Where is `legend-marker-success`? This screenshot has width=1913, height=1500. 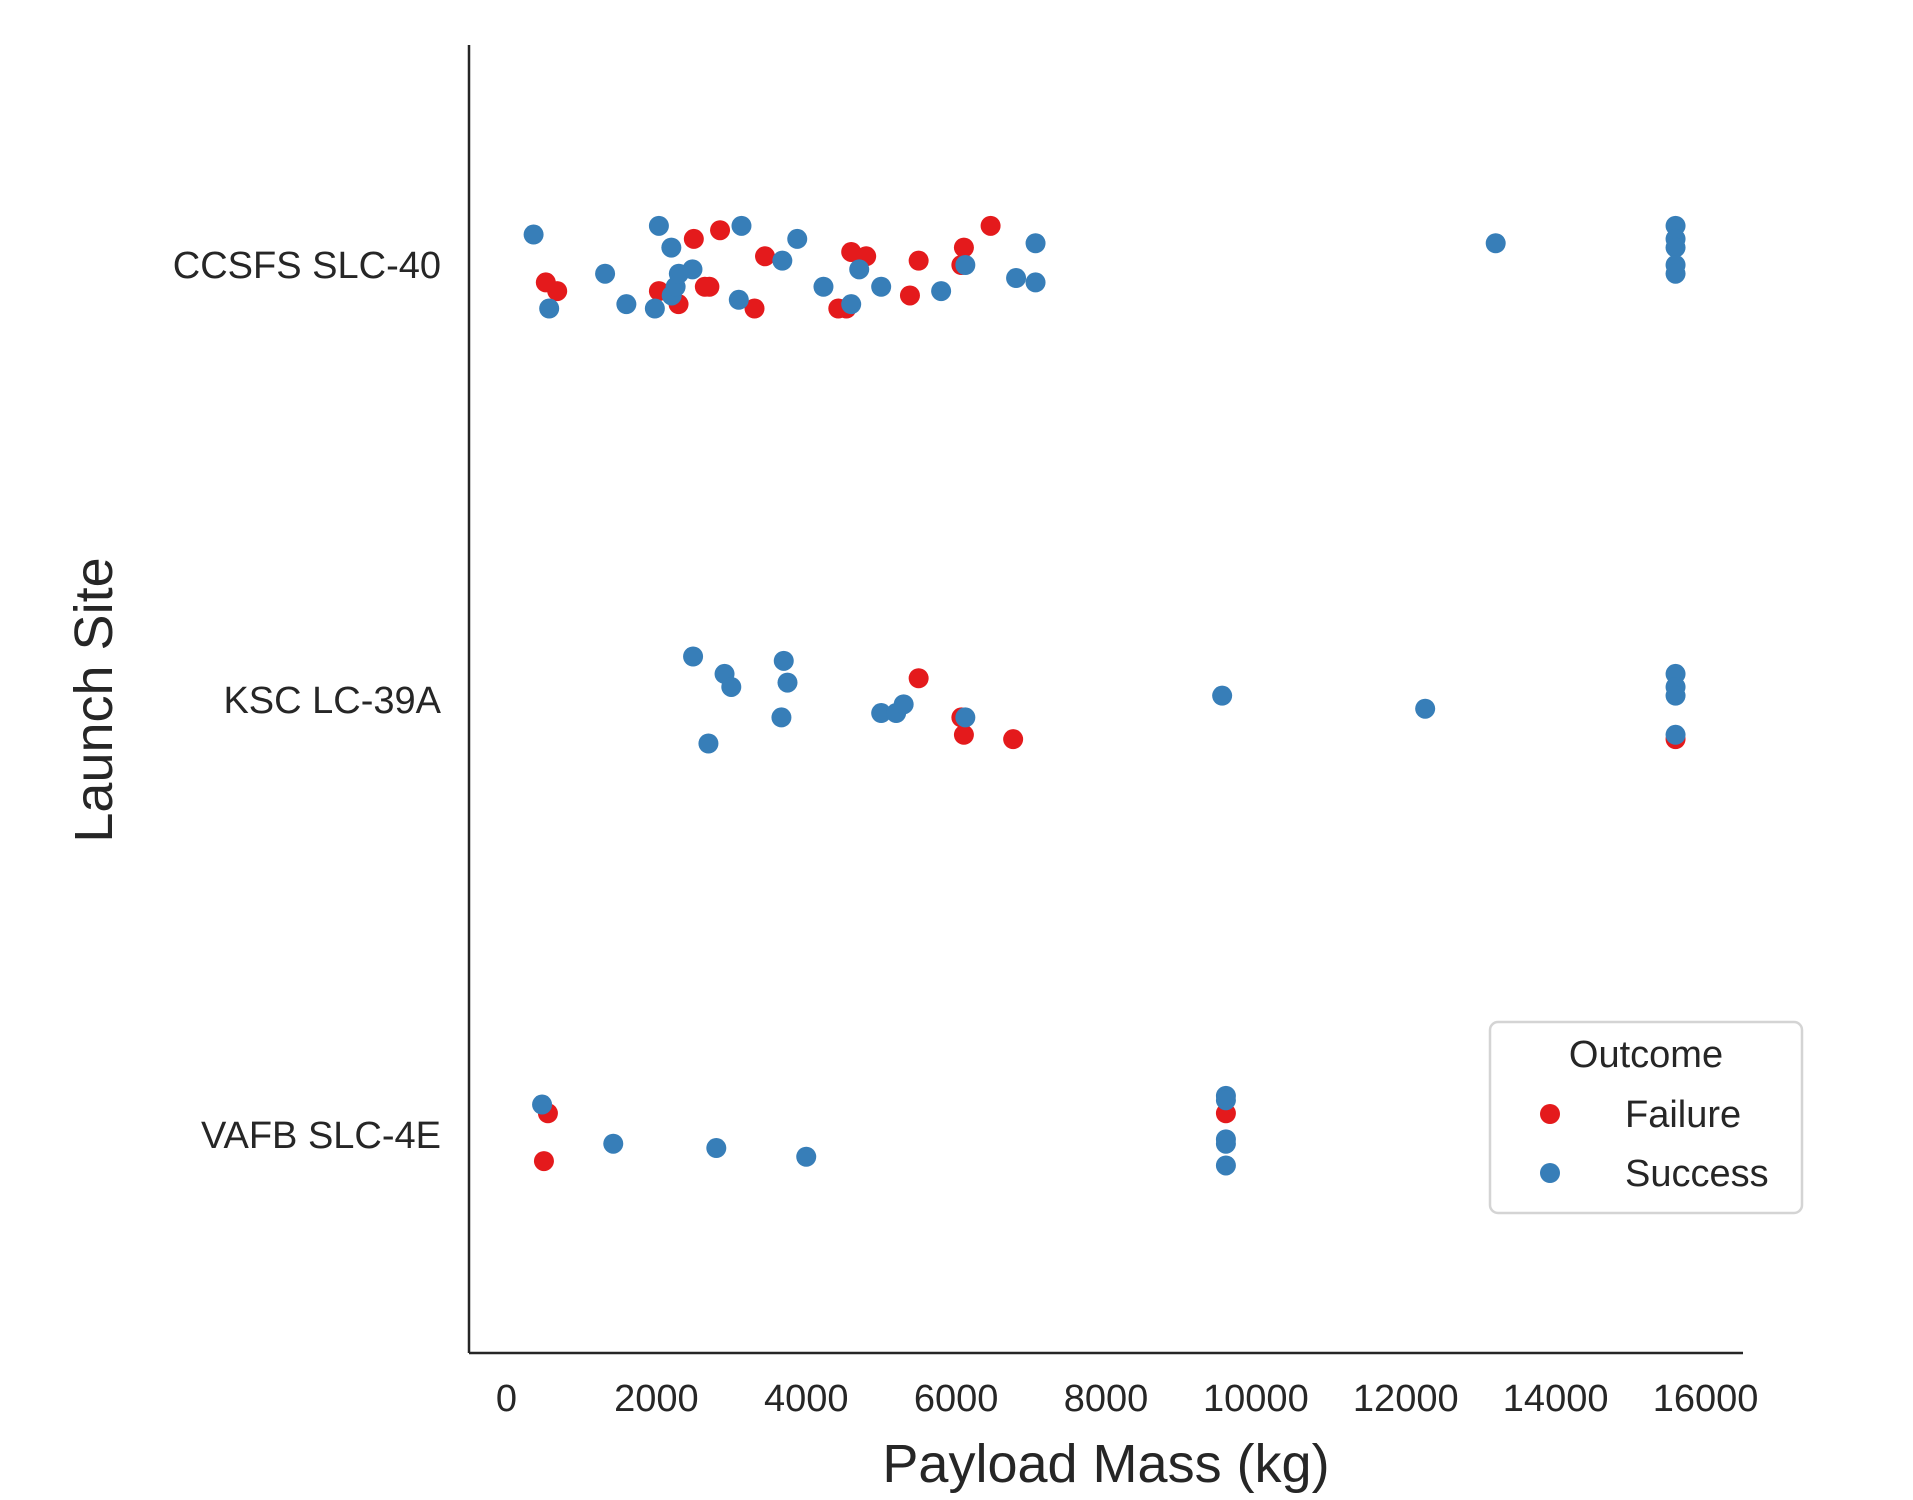
legend-marker-success is located at coordinates (1550, 1173).